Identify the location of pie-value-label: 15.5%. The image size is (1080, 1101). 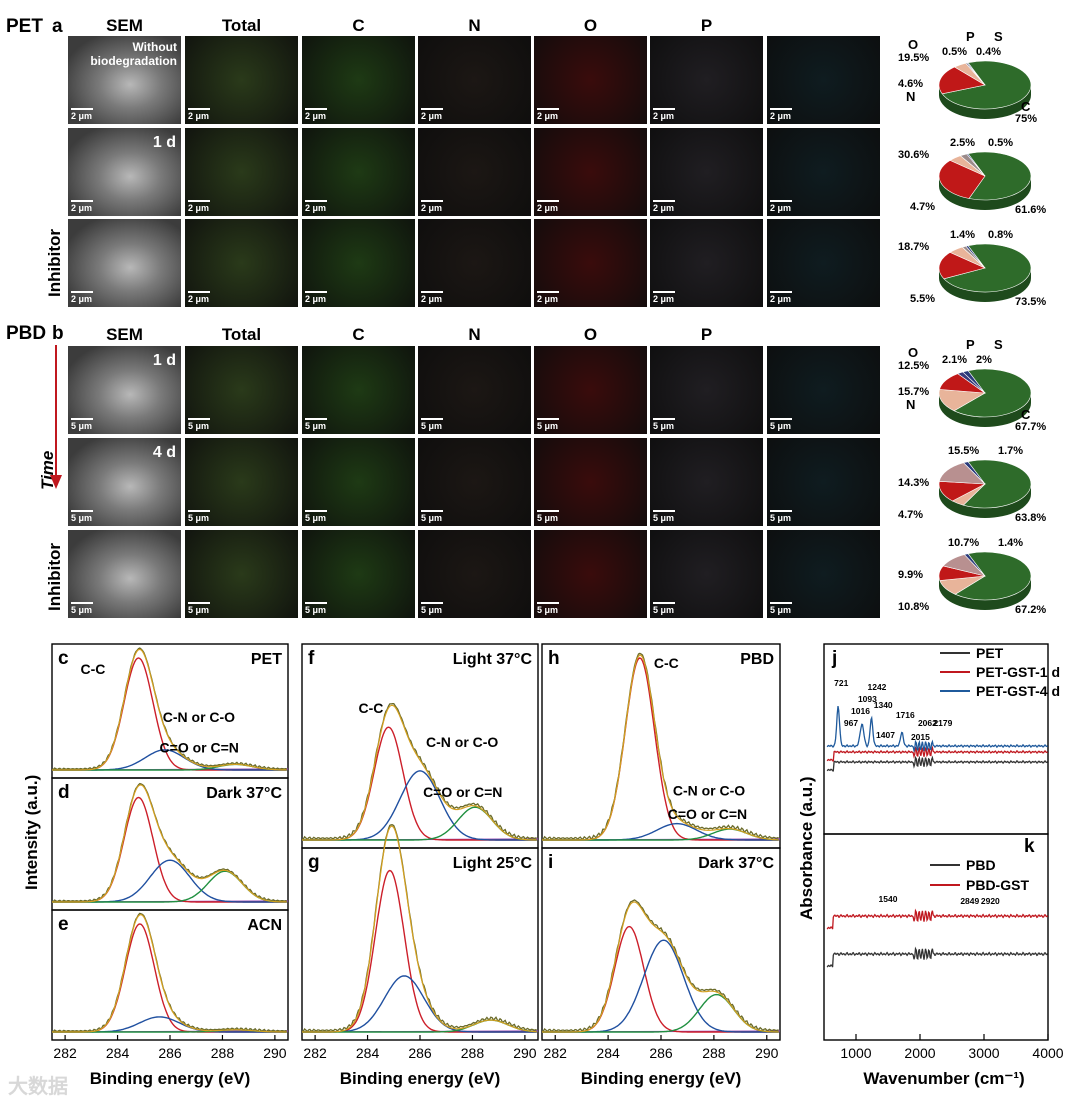
(963, 451).